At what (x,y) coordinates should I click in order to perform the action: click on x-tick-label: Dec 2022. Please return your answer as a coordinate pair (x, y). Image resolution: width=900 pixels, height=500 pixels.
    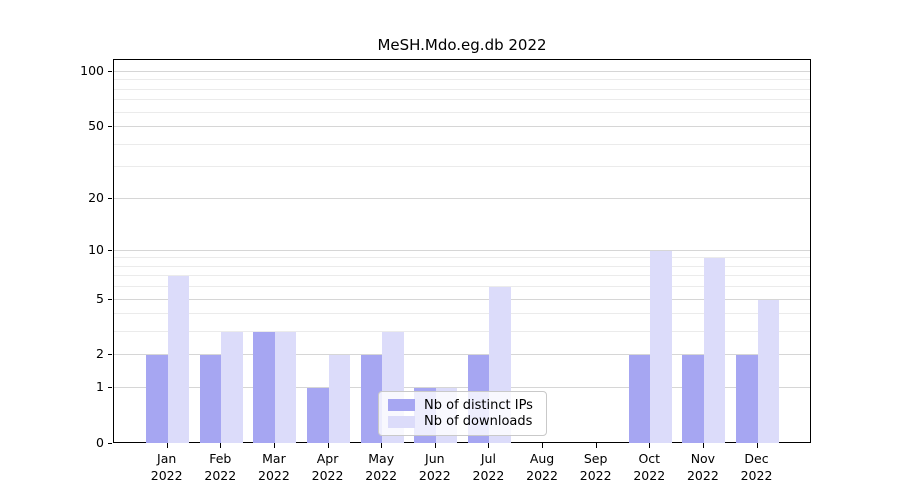
    Looking at the image, I should click on (756, 467).